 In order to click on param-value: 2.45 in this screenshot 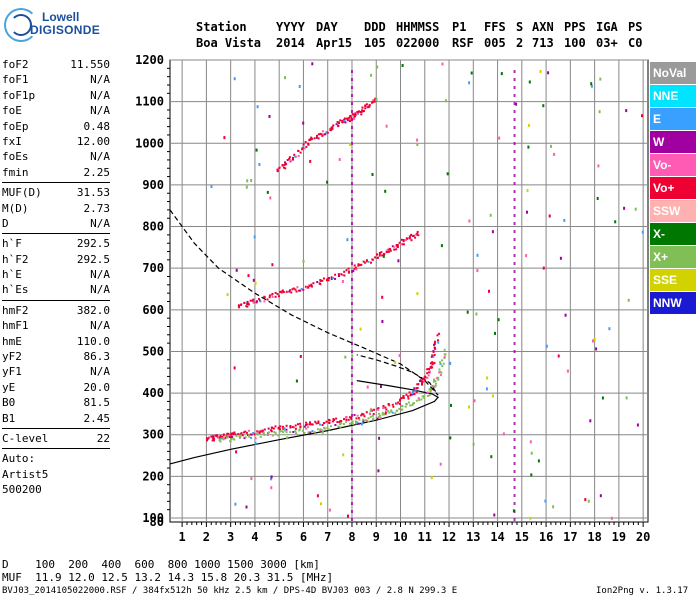, I will do `click(97, 418)`.